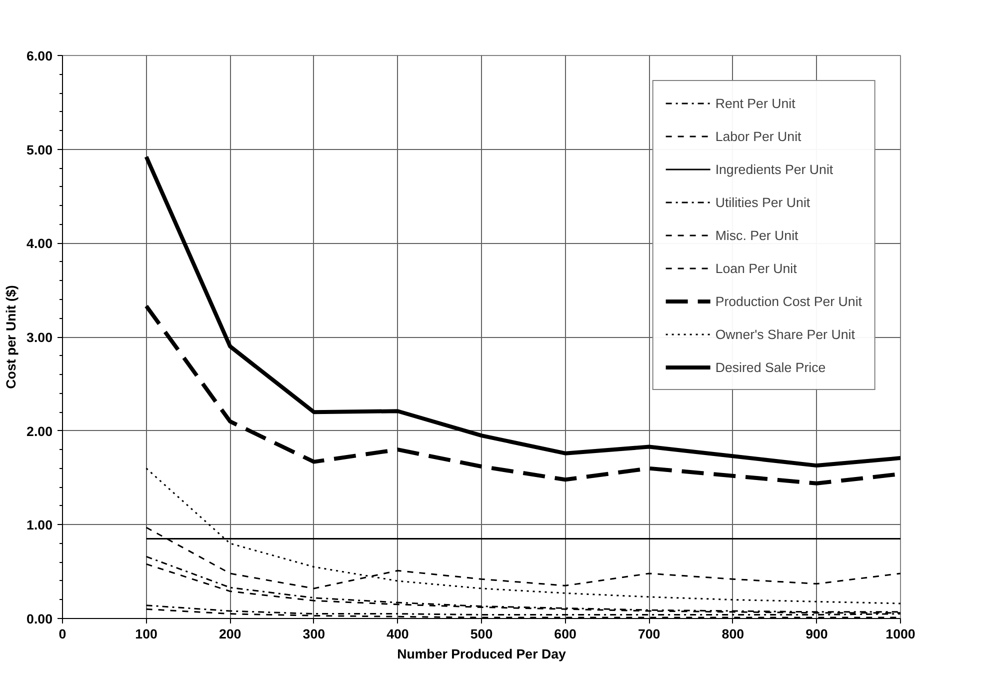 The height and width of the screenshot is (676, 992). Describe the element at coordinates (785, 334) in the screenshot. I see `legend-label: Owner's Share Per Unit` at that location.